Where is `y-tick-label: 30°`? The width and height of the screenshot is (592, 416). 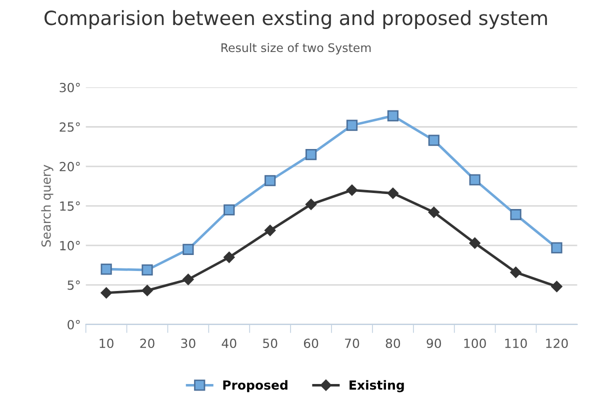
y-tick-label: 30° is located at coordinates (70, 87).